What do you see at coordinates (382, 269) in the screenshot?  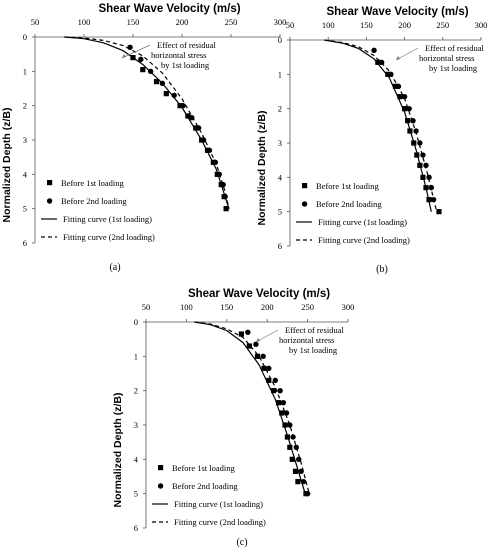 I see `panel-caption: (b)` at bounding box center [382, 269].